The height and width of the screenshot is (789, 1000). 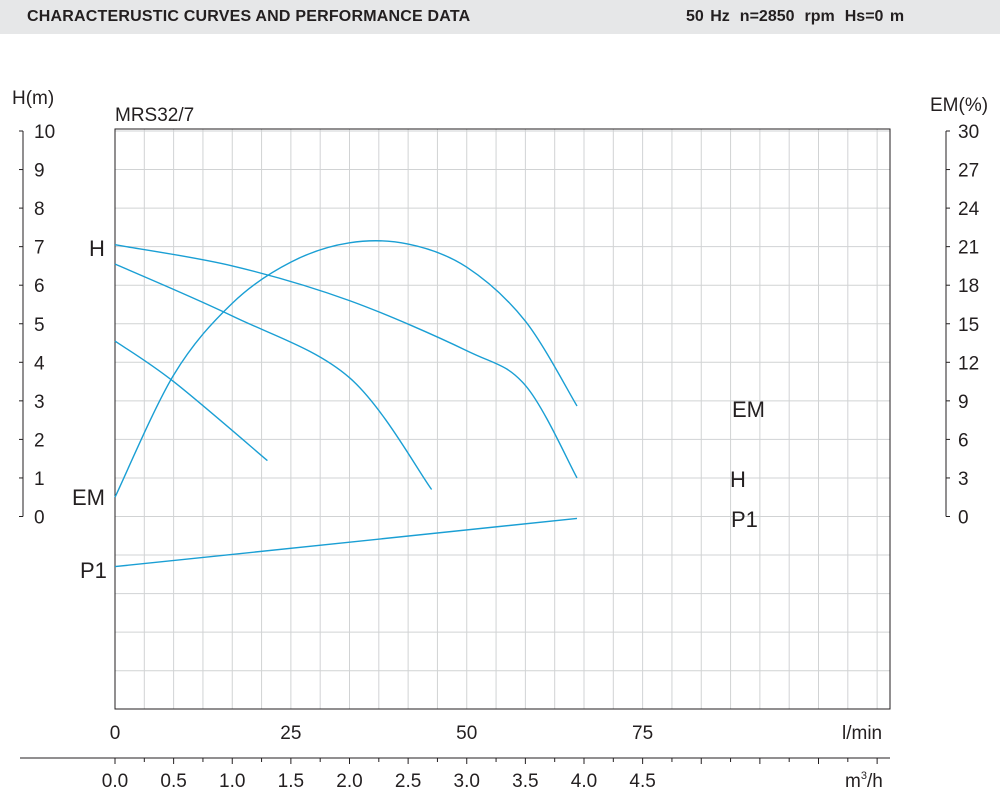 I want to click on right-axis-tick-label: 18, so click(x=968, y=286).